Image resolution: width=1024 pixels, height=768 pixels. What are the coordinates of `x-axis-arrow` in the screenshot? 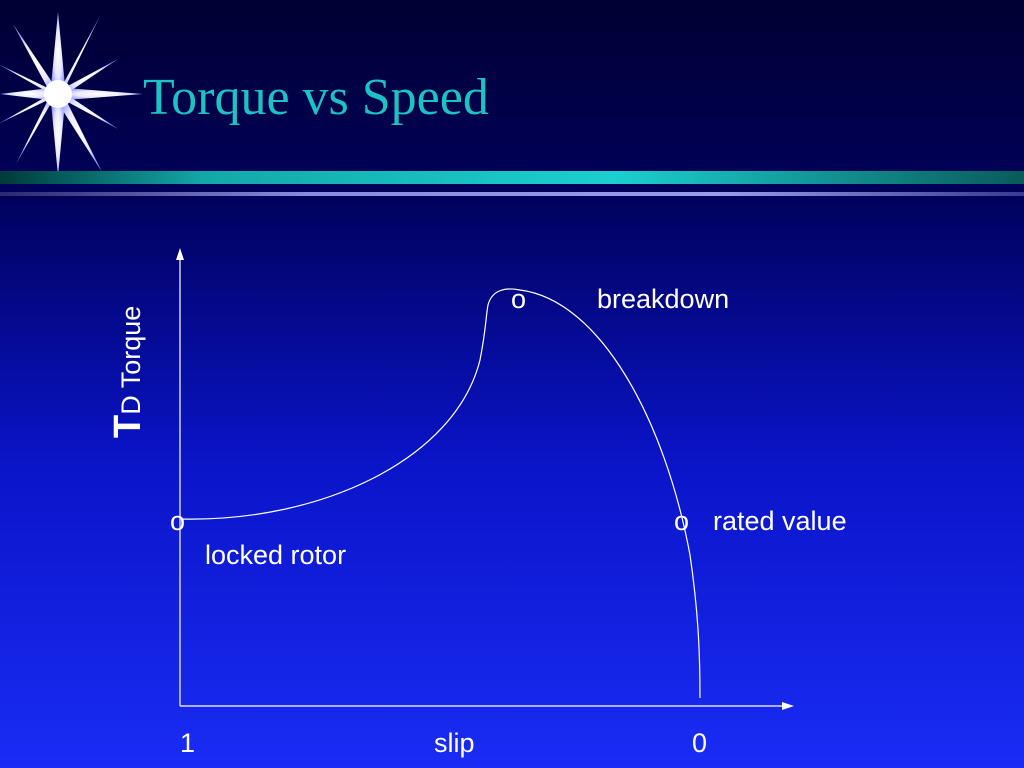 It's located at (788, 706).